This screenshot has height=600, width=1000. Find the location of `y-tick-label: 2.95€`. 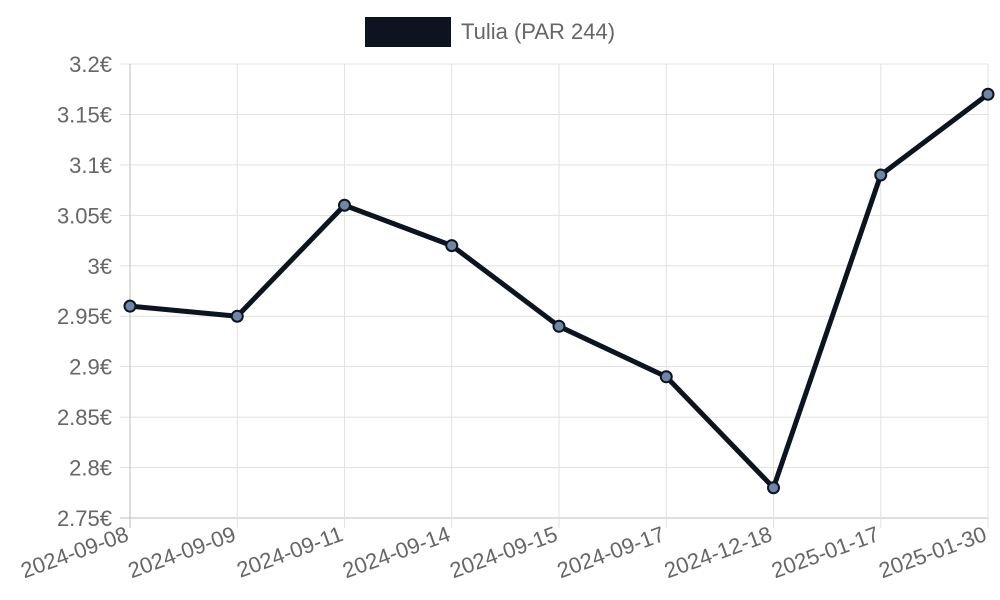

y-tick-label: 2.95€ is located at coordinates (84, 316).